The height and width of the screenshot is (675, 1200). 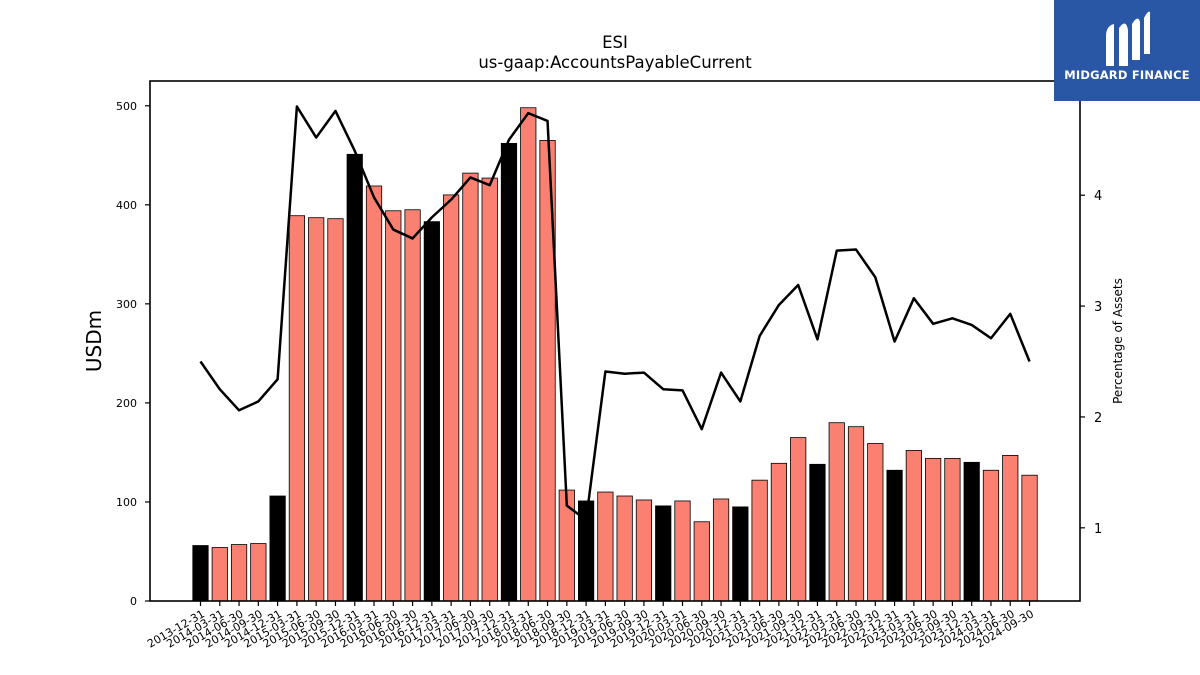 I want to click on brand-logo: MIDGARD FINANCE, so click(x=1127, y=50).